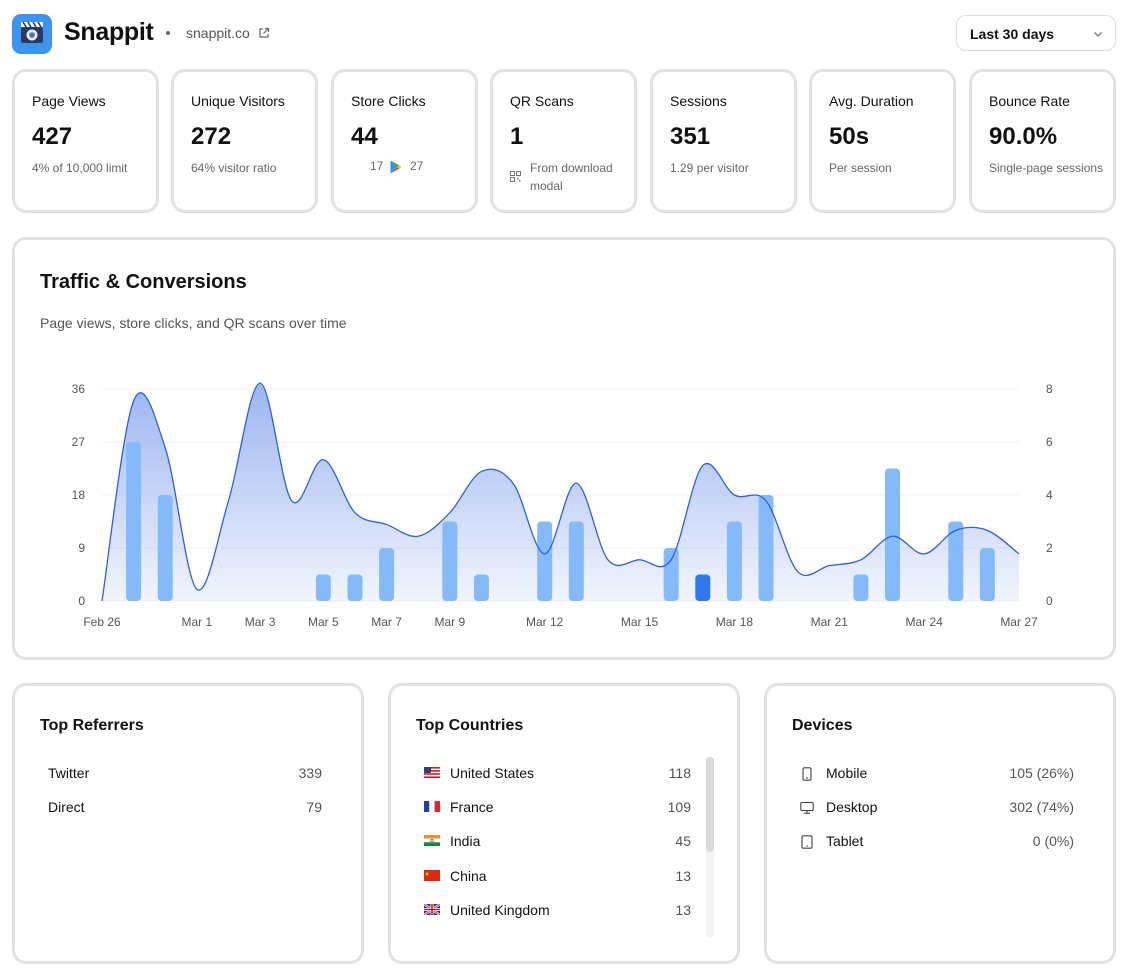 The image size is (1132, 979). What do you see at coordinates (364, 136) in the screenshot?
I see `stat-value: 44` at bounding box center [364, 136].